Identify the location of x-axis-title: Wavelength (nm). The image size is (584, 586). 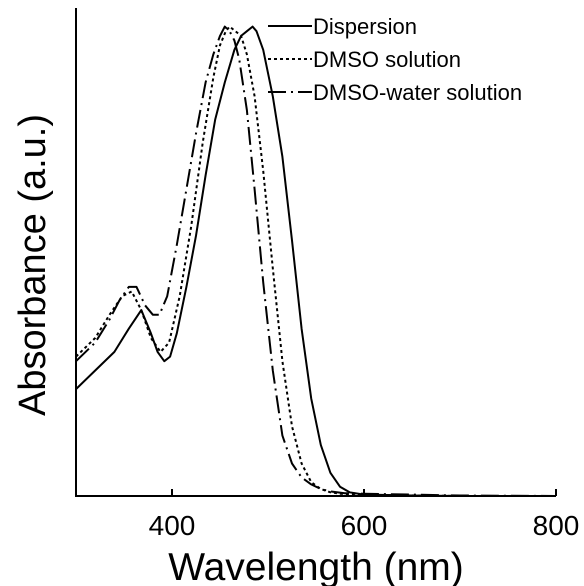
(316, 566).